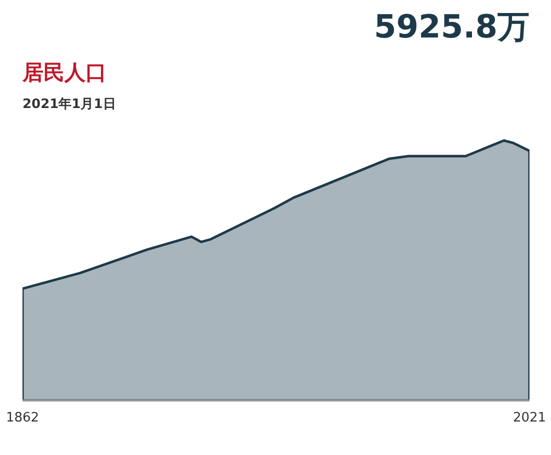 The height and width of the screenshot is (455, 551). What do you see at coordinates (23, 418) in the screenshot?
I see `x-tick-label: 1862` at bounding box center [23, 418].